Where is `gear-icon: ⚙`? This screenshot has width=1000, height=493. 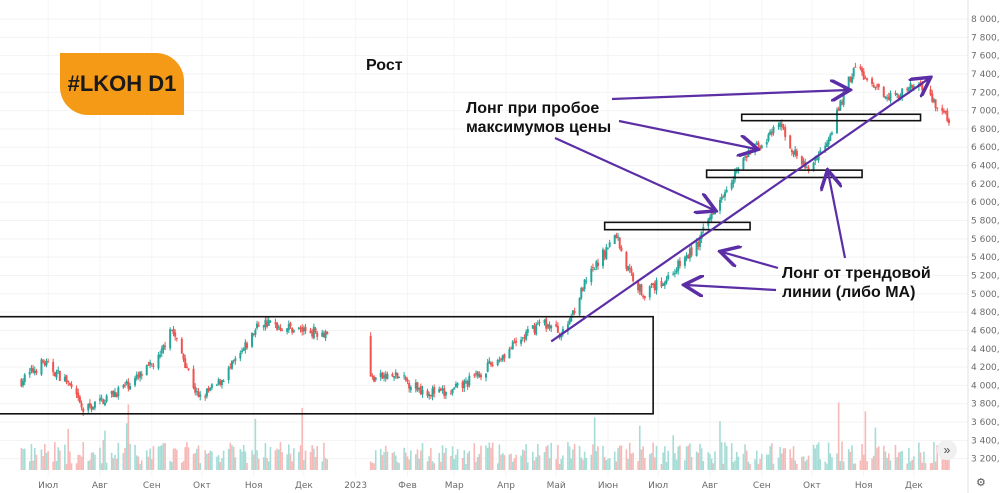 gear-icon: ⚙ is located at coordinates (981, 483).